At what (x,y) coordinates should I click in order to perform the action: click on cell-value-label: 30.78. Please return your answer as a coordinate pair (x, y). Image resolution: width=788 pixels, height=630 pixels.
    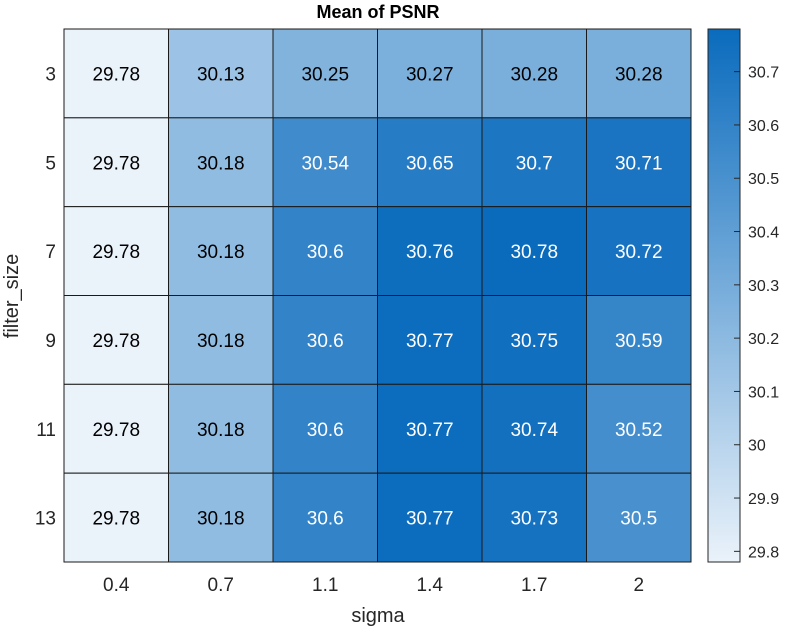
    Looking at the image, I should click on (534, 252).